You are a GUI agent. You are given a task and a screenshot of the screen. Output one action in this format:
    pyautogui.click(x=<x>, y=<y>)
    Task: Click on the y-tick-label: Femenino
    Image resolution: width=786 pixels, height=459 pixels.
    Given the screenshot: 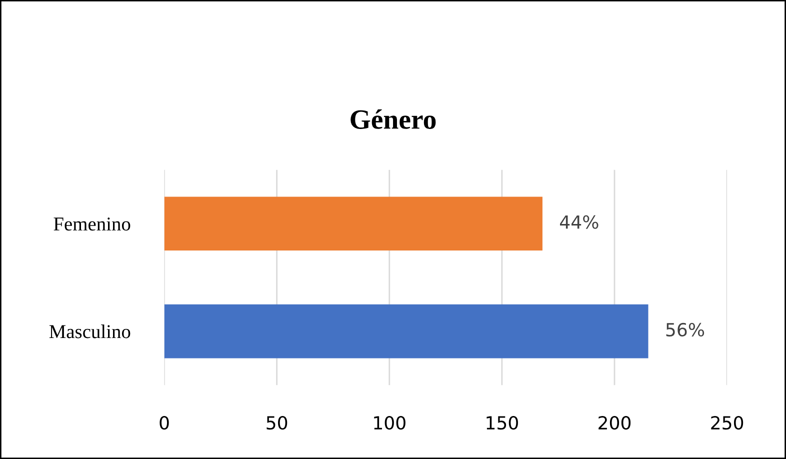 What is the action you would take?
    pyautogui.click(x=92, y=224)
    